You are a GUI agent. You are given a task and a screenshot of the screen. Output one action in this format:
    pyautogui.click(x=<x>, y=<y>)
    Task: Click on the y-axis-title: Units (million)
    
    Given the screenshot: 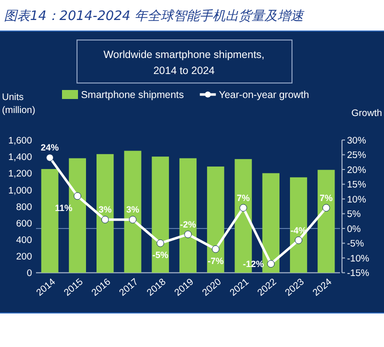 What is the action you would take?
    pyautogui.click(x=19, y=104)
    